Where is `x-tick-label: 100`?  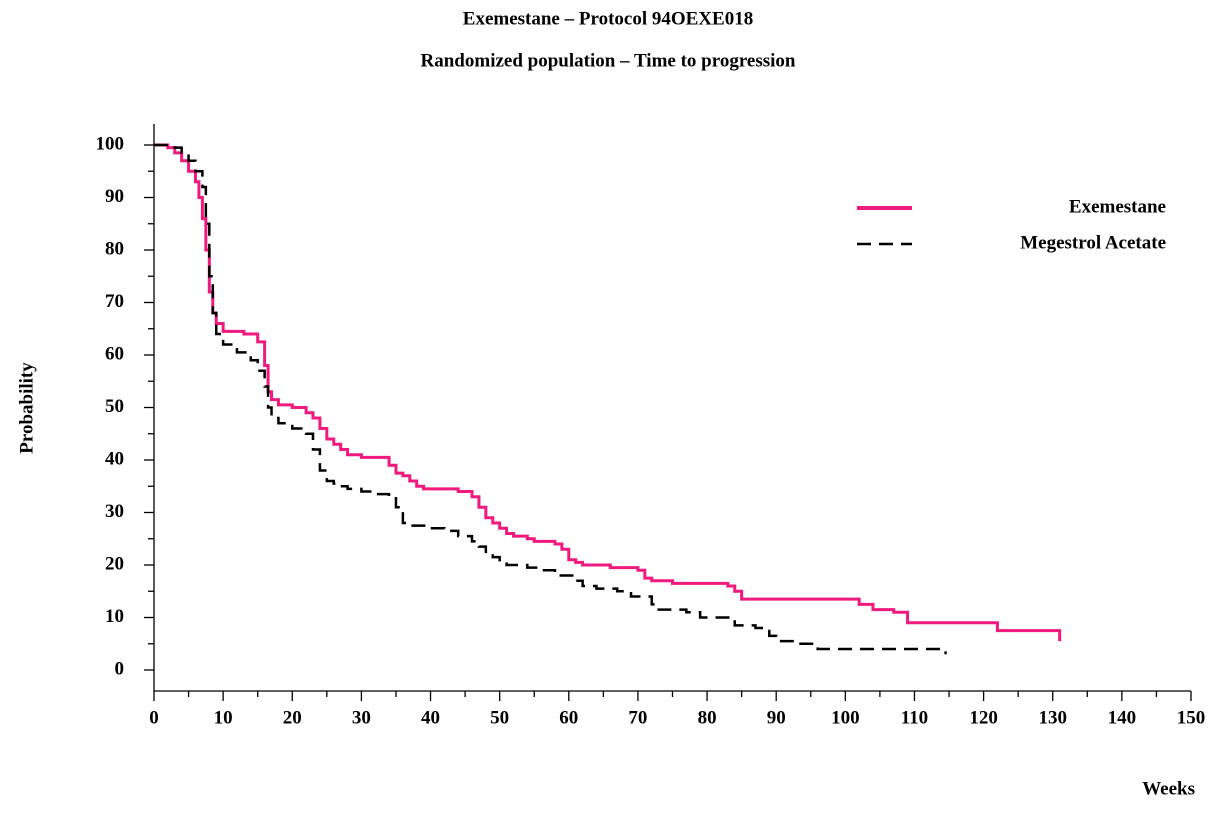
x-tick-label: 100 is located at coordinates (845, 717).